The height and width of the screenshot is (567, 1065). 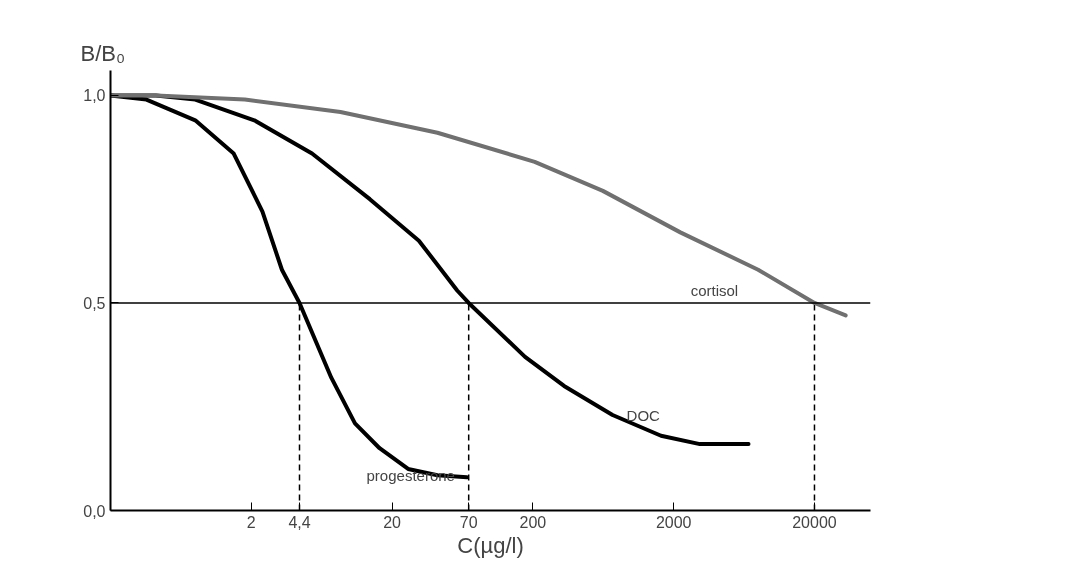 I want to click on x-tick-label: 20, so click(x=392, y=522).